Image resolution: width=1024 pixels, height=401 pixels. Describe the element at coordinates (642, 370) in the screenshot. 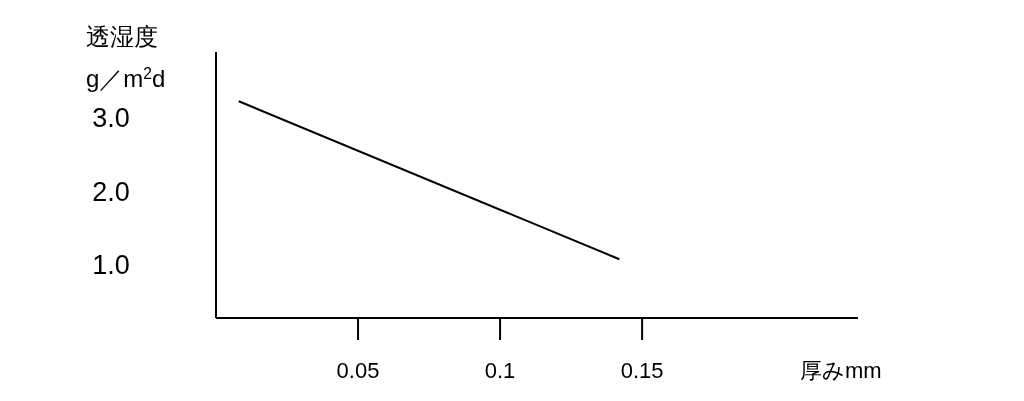

I see `x-tick-label: 0.15` at that location.